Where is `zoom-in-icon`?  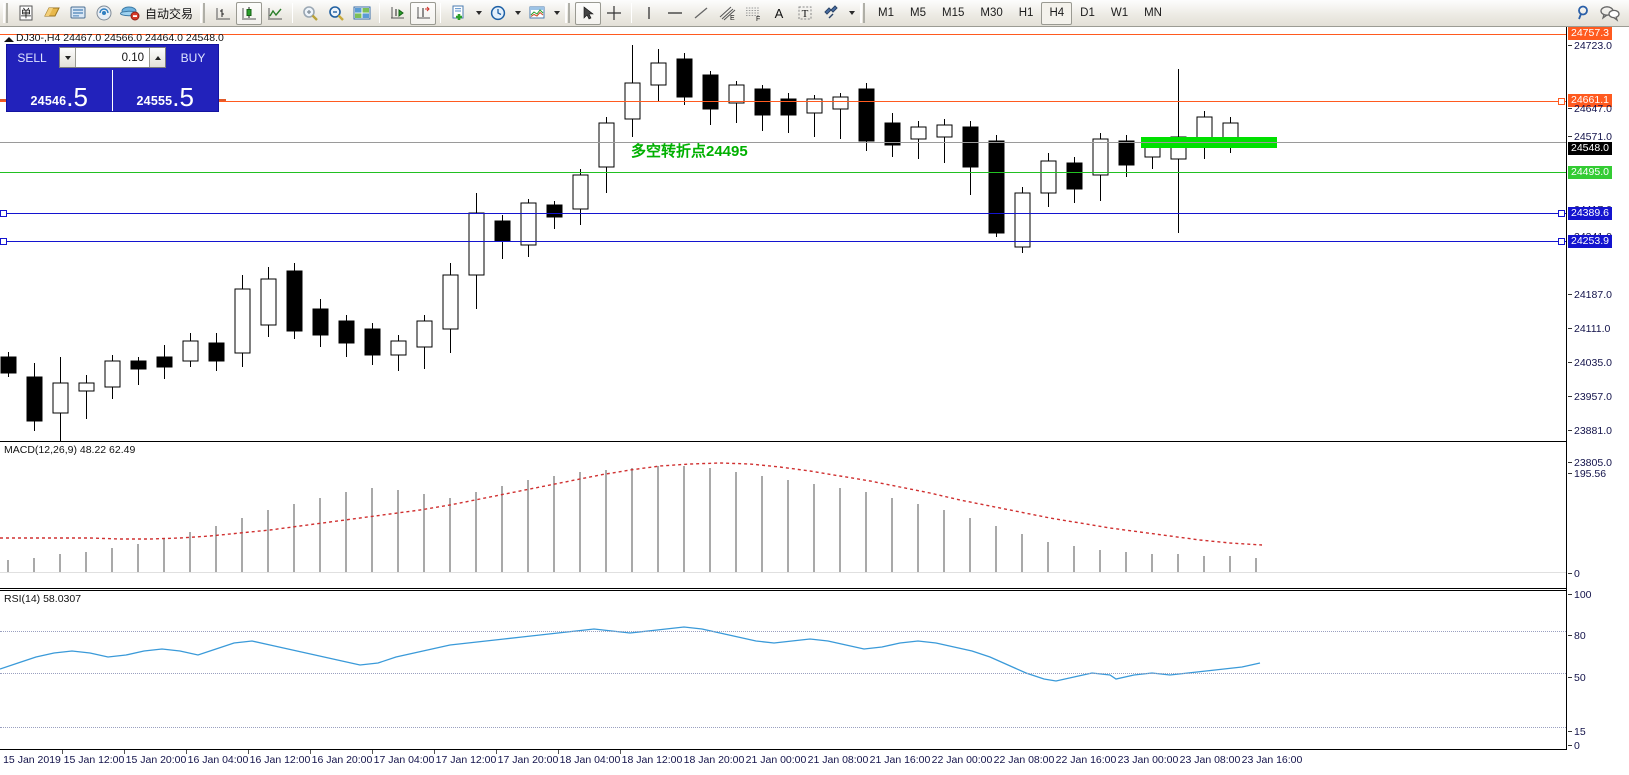 zoom-in-icon is located at coordinates (310, 13).